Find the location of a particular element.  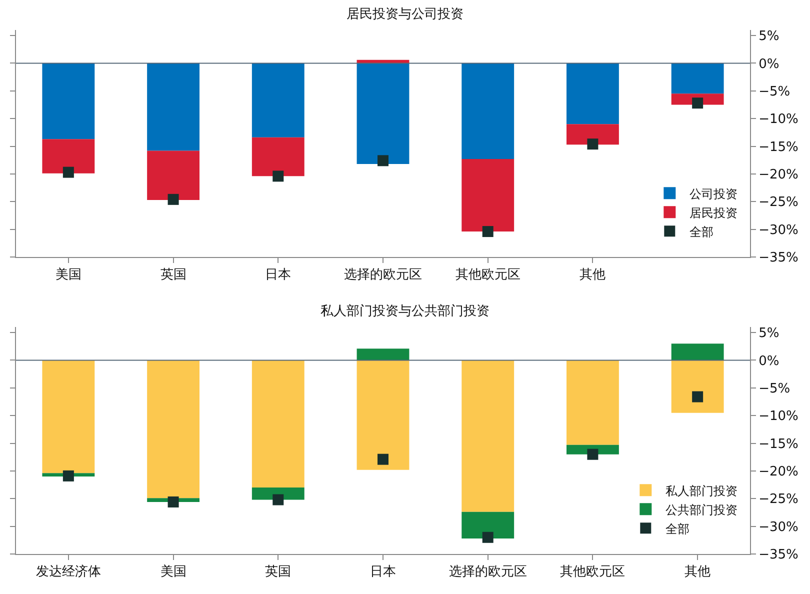

legend-label: 公共部门投资 is located at coordinates (702, 509).